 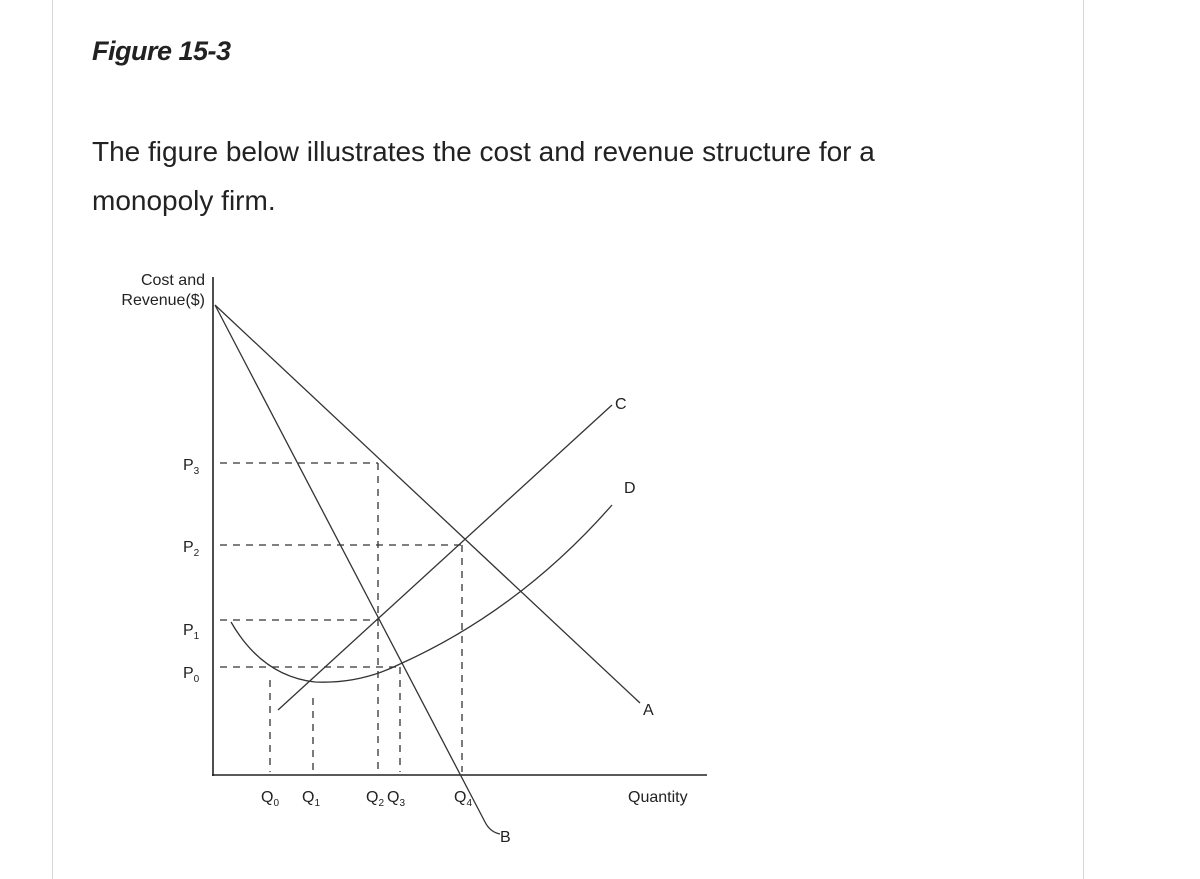 I want to click on quantity-label: Q2, so click(x=375, y=799).